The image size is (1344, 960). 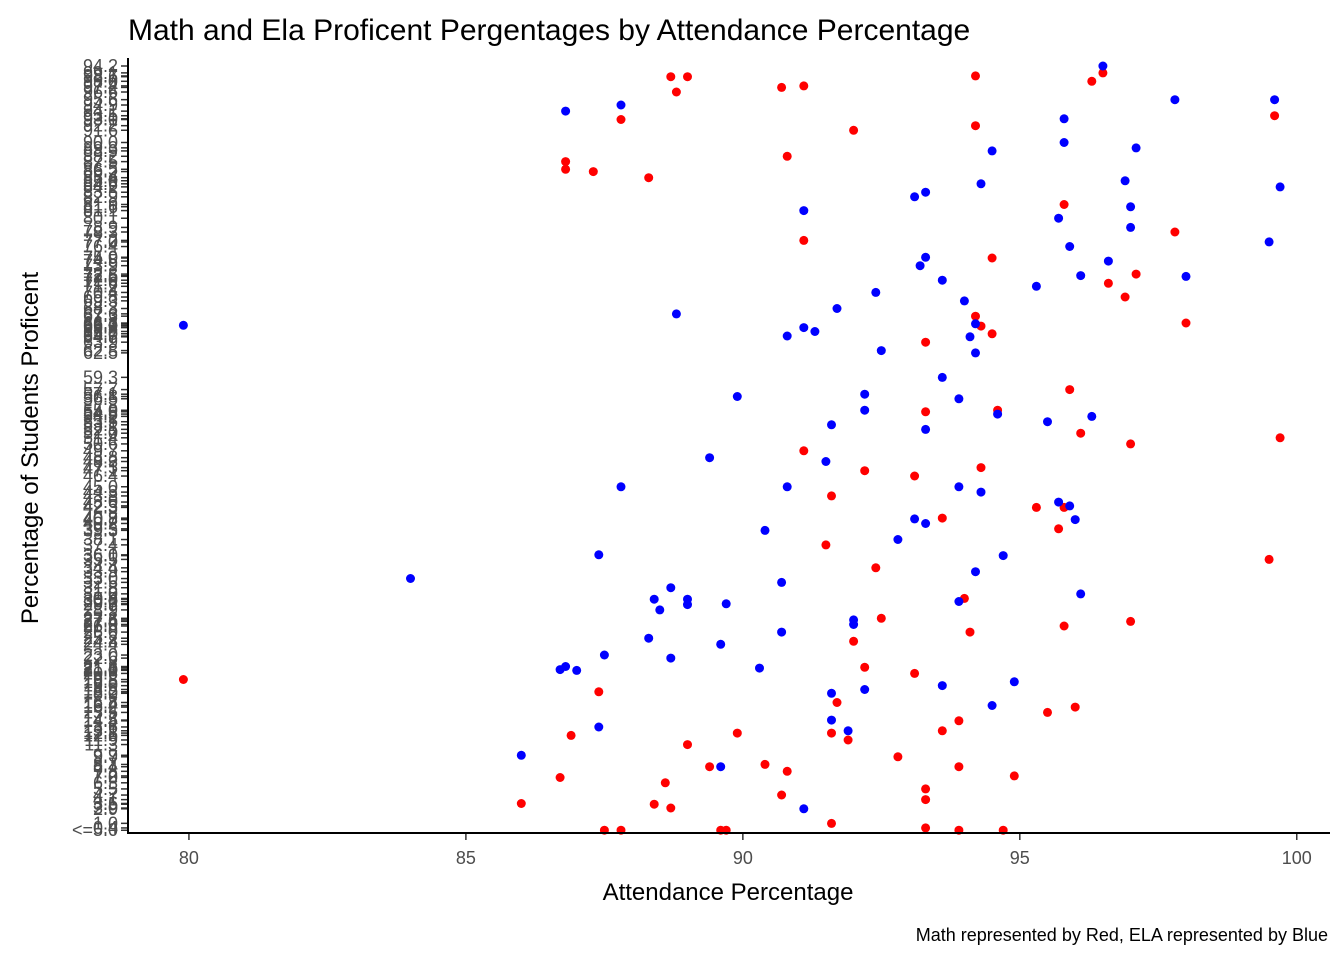 I want to click on y-tick-label: 81.6, so click(x=100, y=207).